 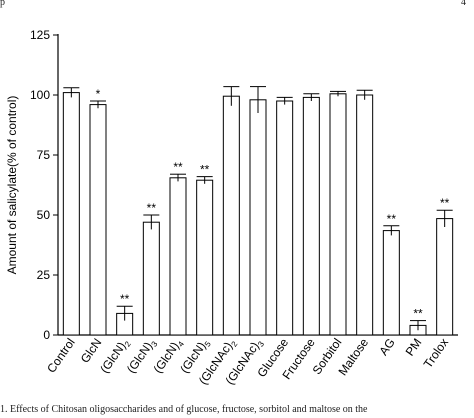 What do you see at coordinates (44, 215) in the screenshot?
I see `y-tick-label: 50` at bounding box center [44, 215].